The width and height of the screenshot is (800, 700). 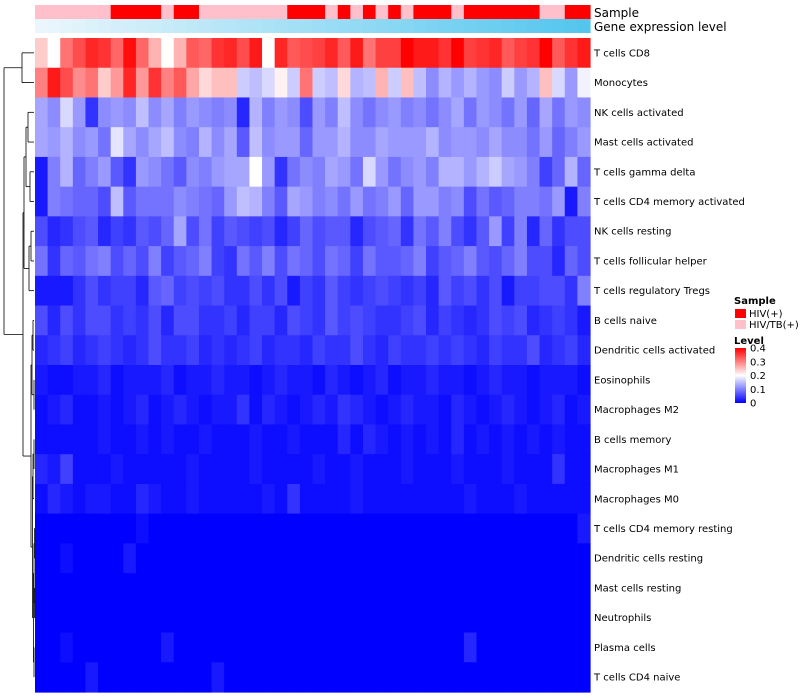 I want to click on level-legend: Level 0.4 0.3 0.2 0.1 0, so click(x=750, y=373).